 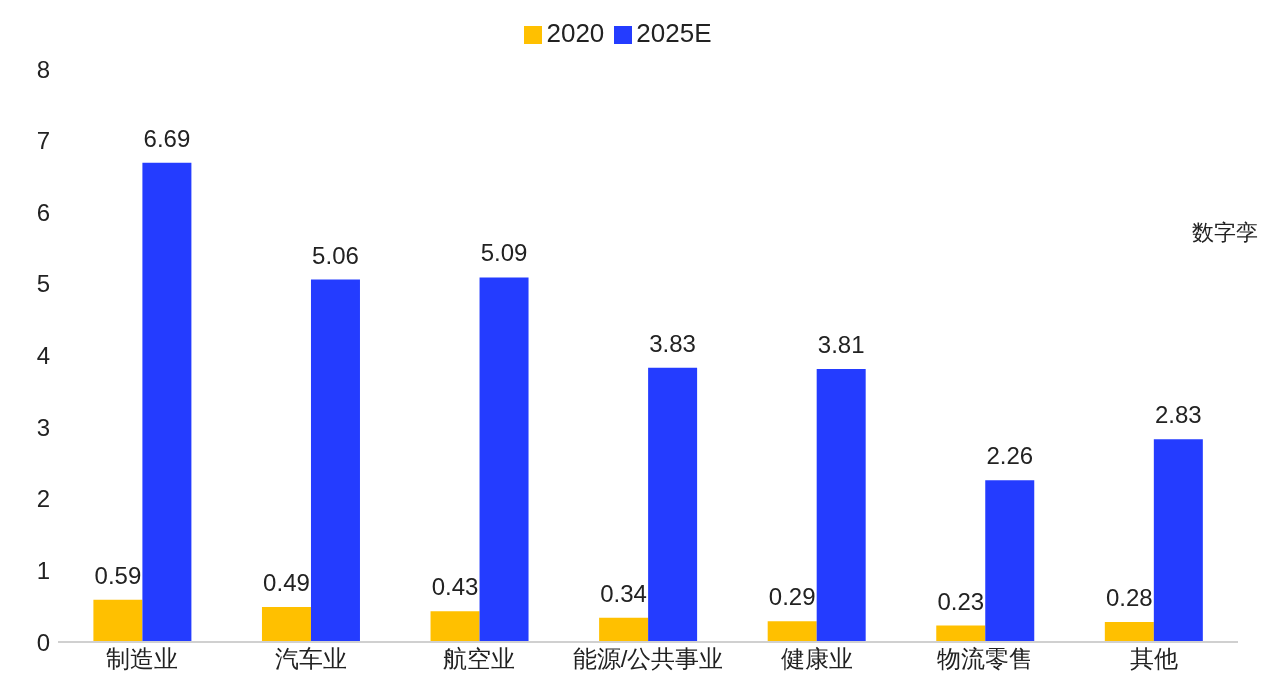 I want to click on y-tick-label: 7, so click(x=43, y=141).